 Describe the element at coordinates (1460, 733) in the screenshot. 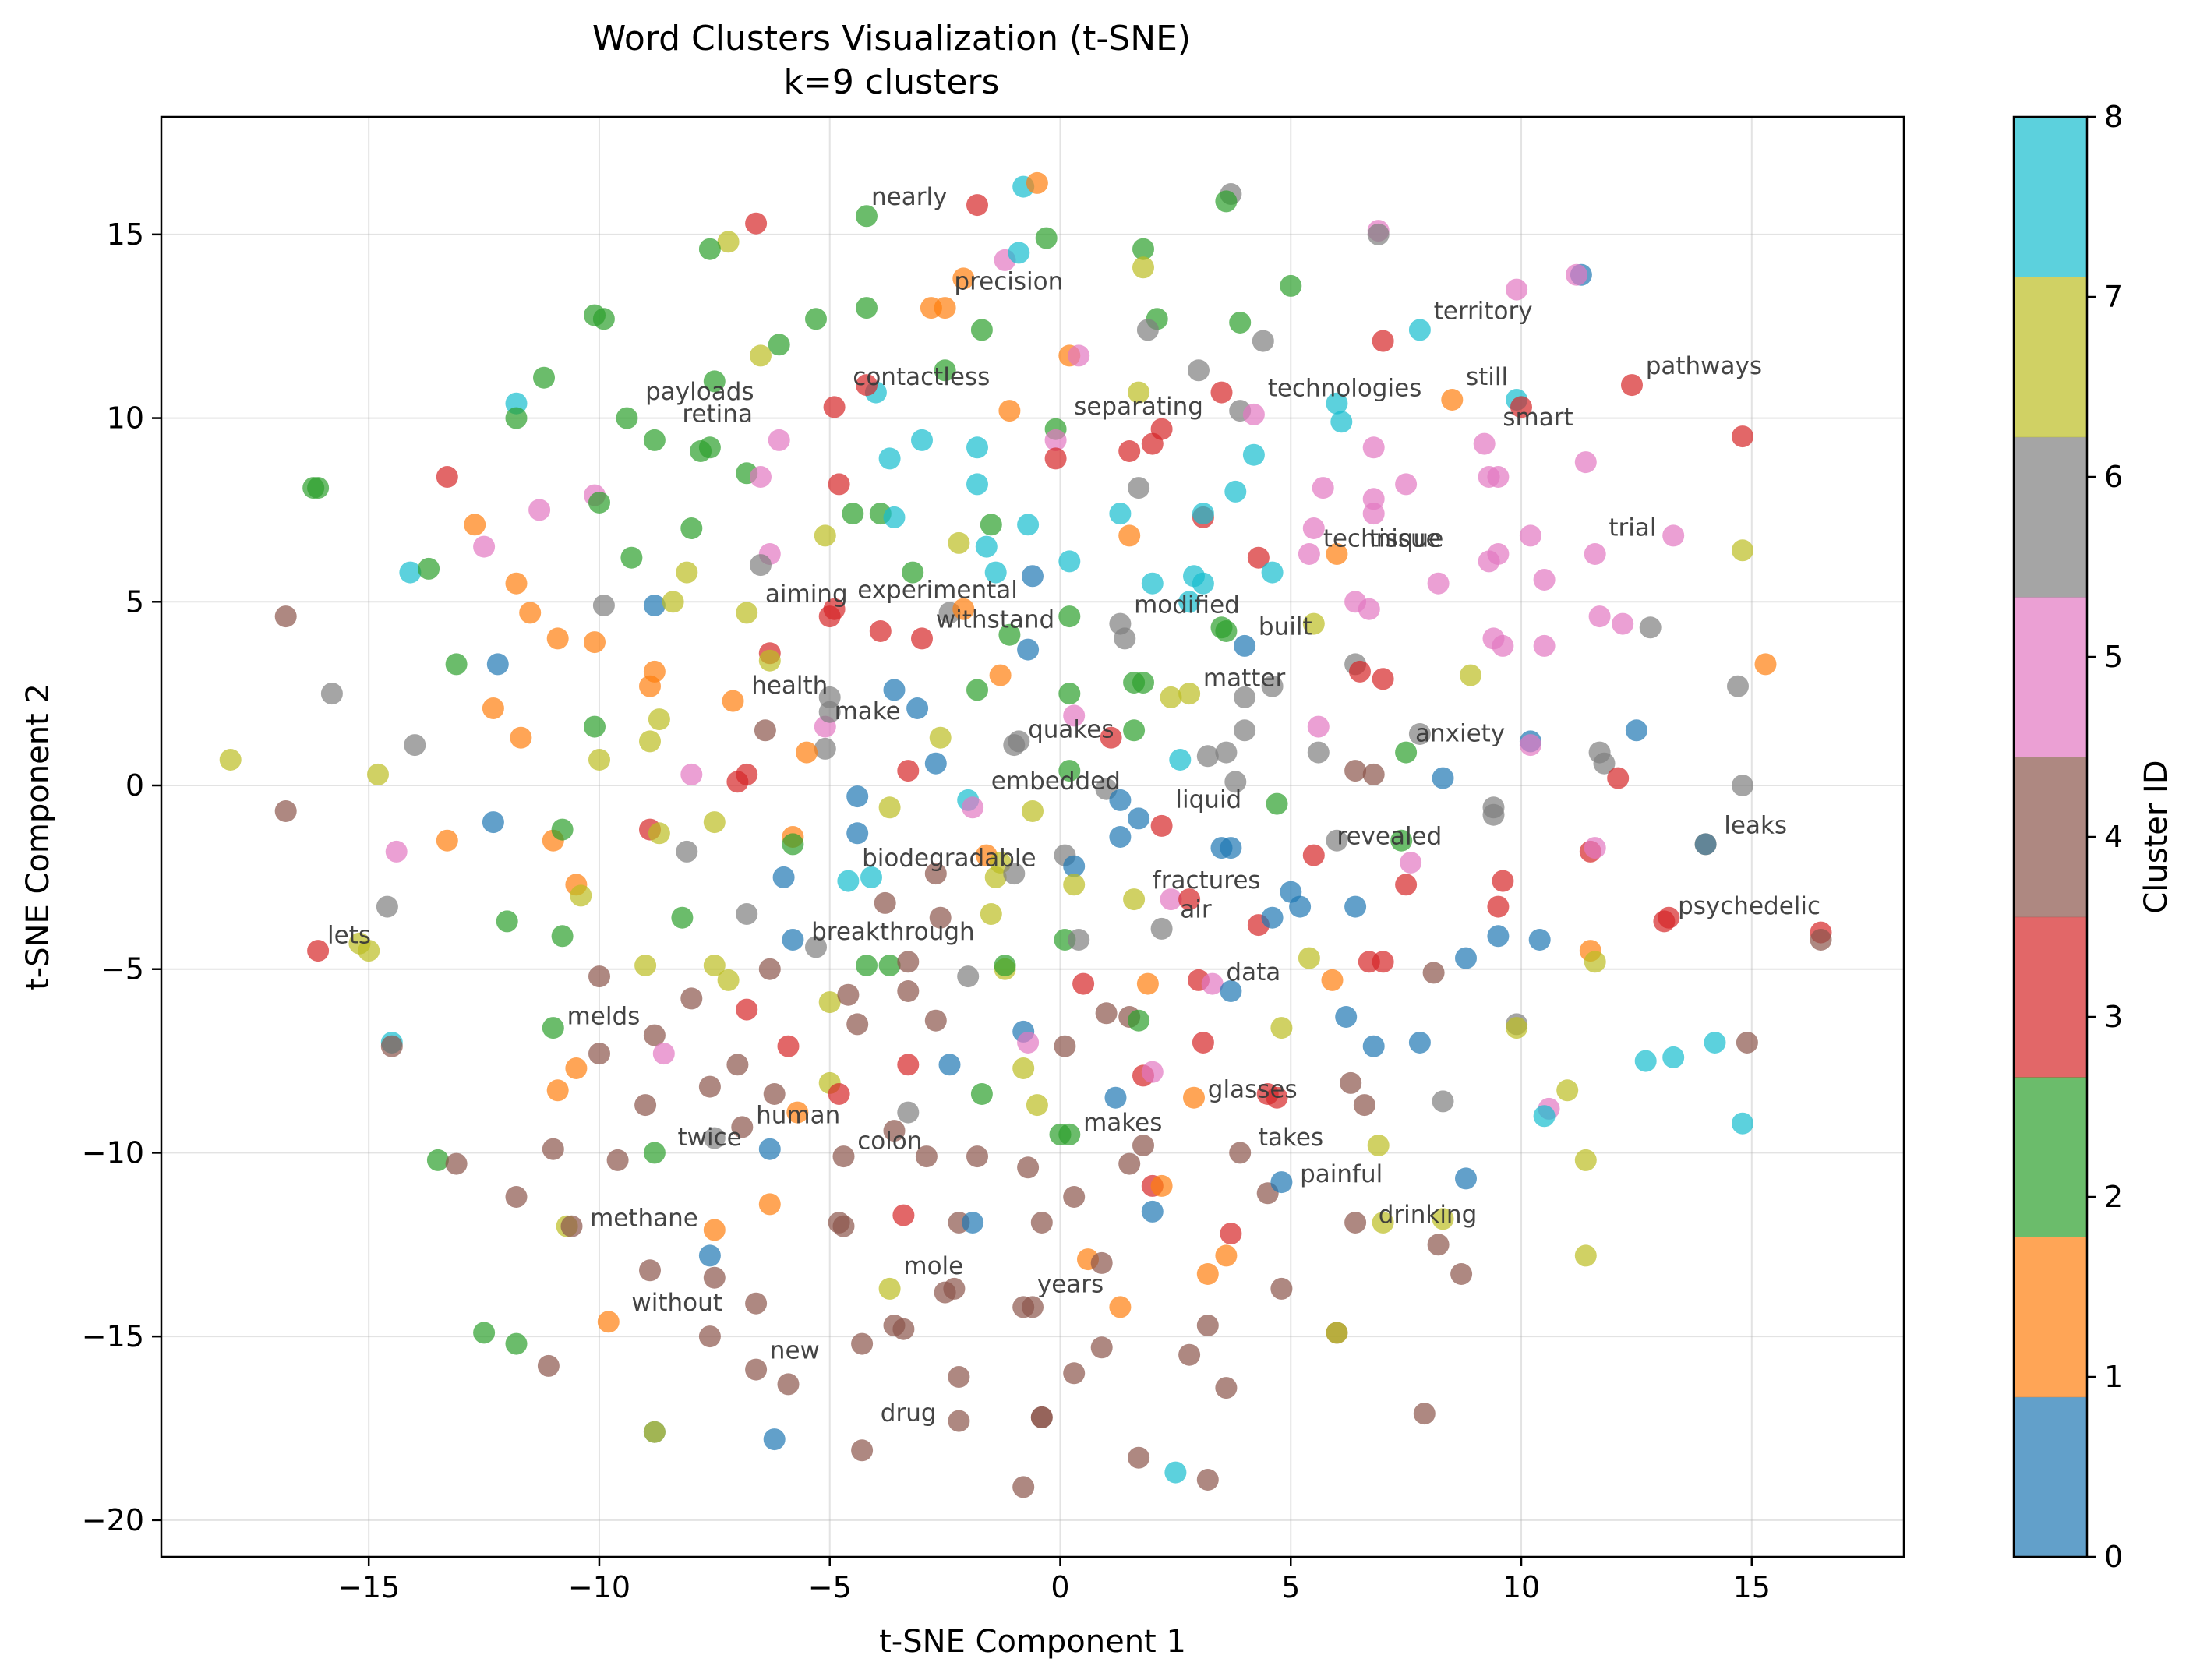

I see `word-label: anxiety` at that location.